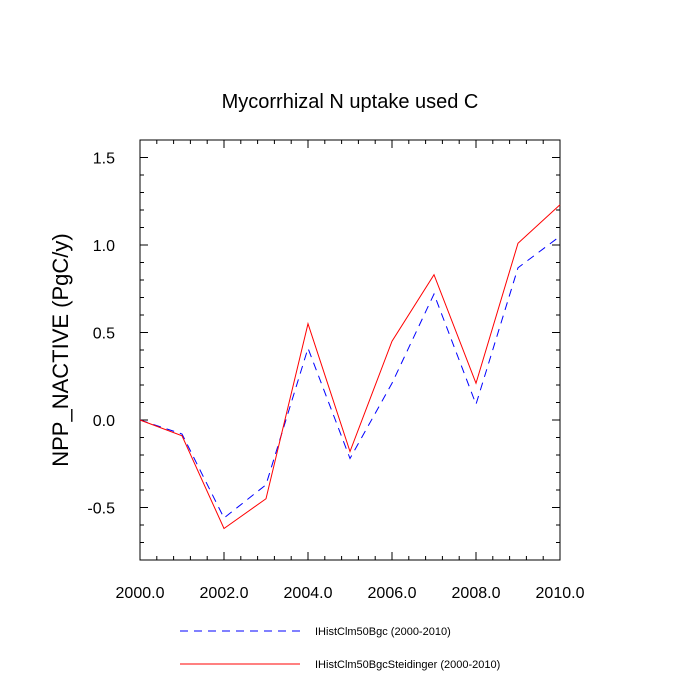 This screenshot has width=700, height=700. Describe the element at coordinates (350, 102) in the screenshot. I see `chart-title: Mycorrhizal N uptake used C` at that location.